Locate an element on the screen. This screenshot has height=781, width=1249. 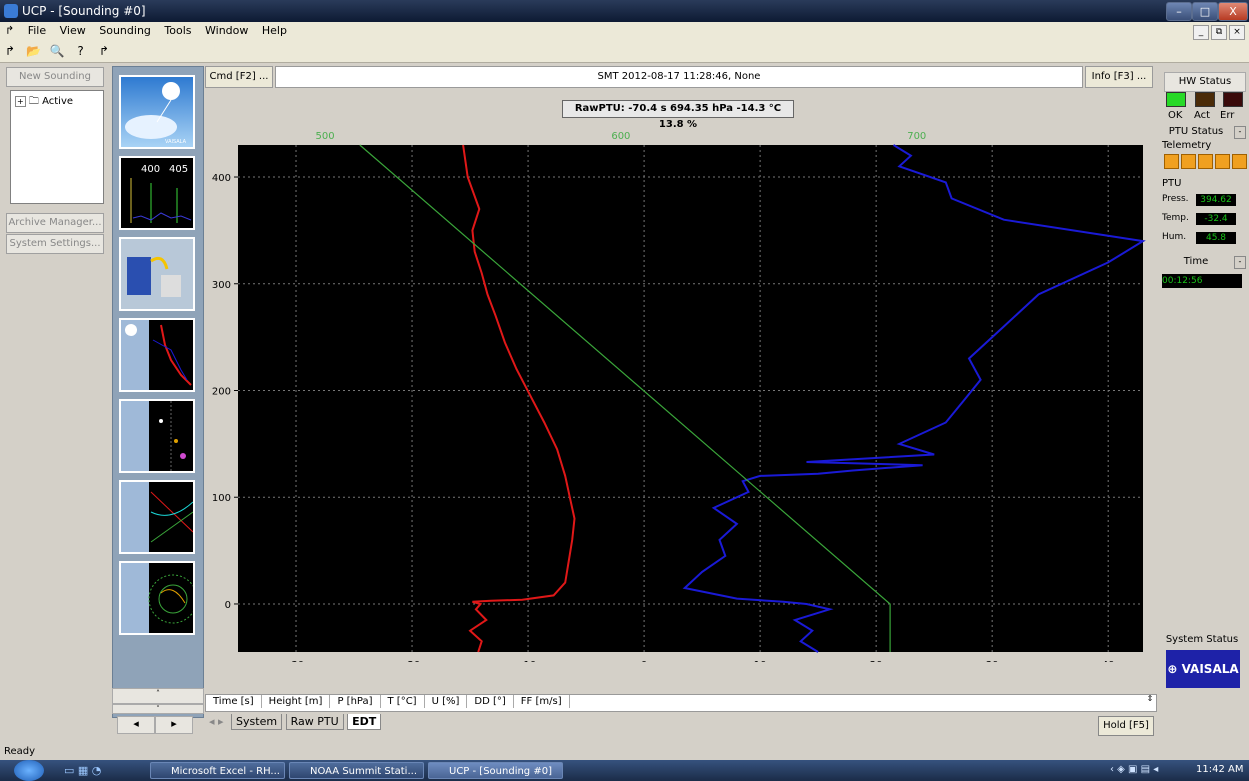
help-icon: ? is located at coordinates (80, 51).